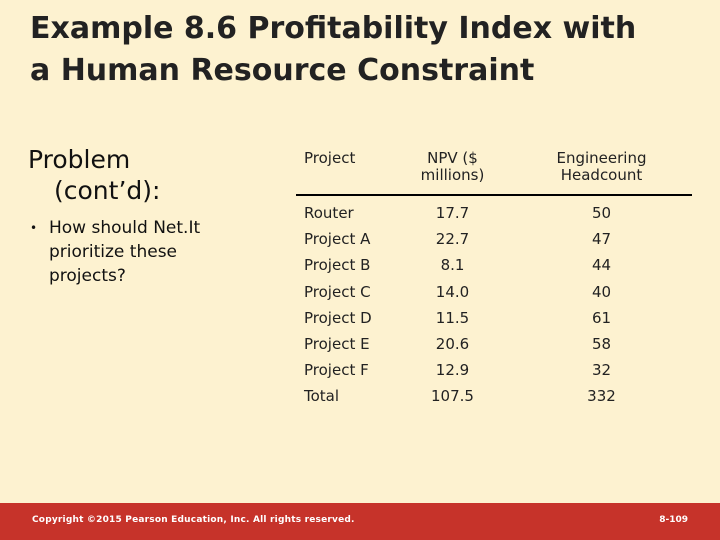  What do you see at coordinates (494, 265) in the screenshot?
I see `table-row: Project B 8.1 44` at bounding box center [494, 265].